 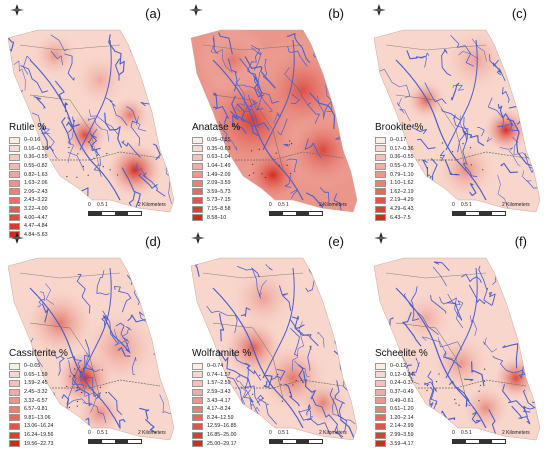 I want to click on main-river, so click(x=95, y=95).